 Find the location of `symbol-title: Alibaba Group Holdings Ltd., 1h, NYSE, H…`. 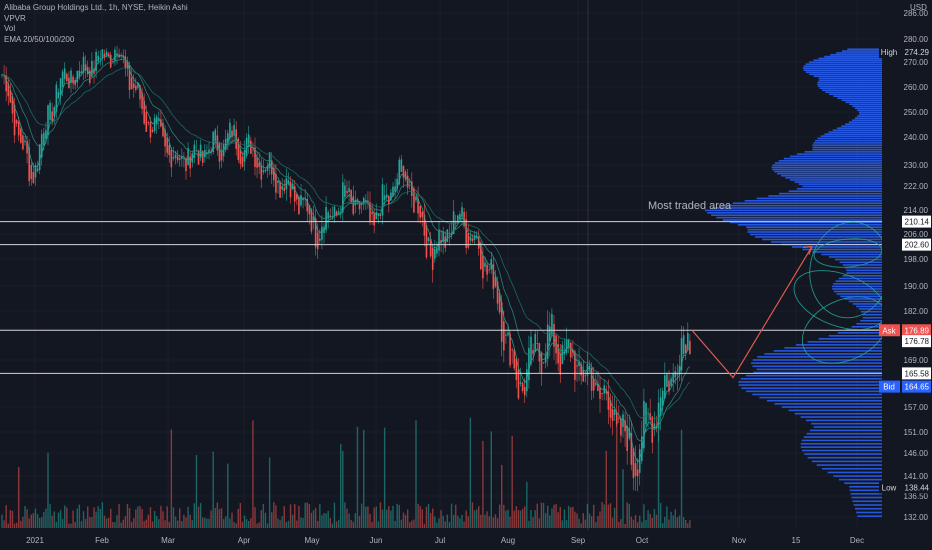

symbol-title: Alibaba Group Holdings Ltd., 1h, NYSE, H… is located at coordinates (96, 7).